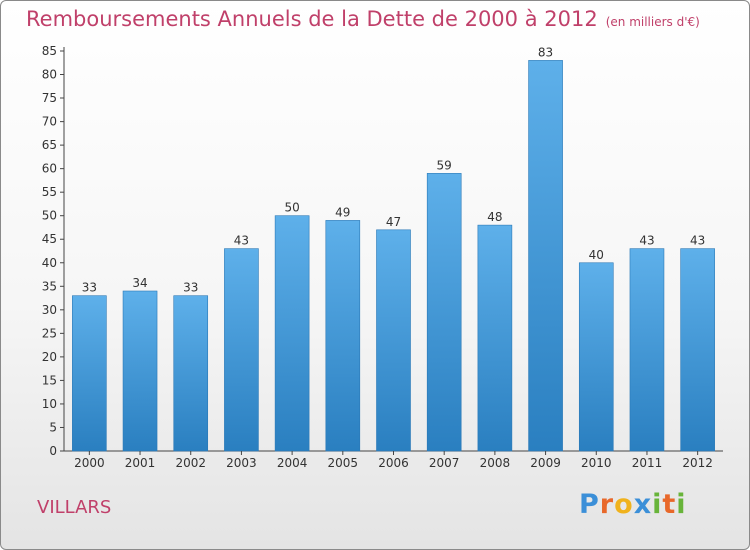  I want to click on chart-subtitle: (en milliers d'€), so click(652, 22).